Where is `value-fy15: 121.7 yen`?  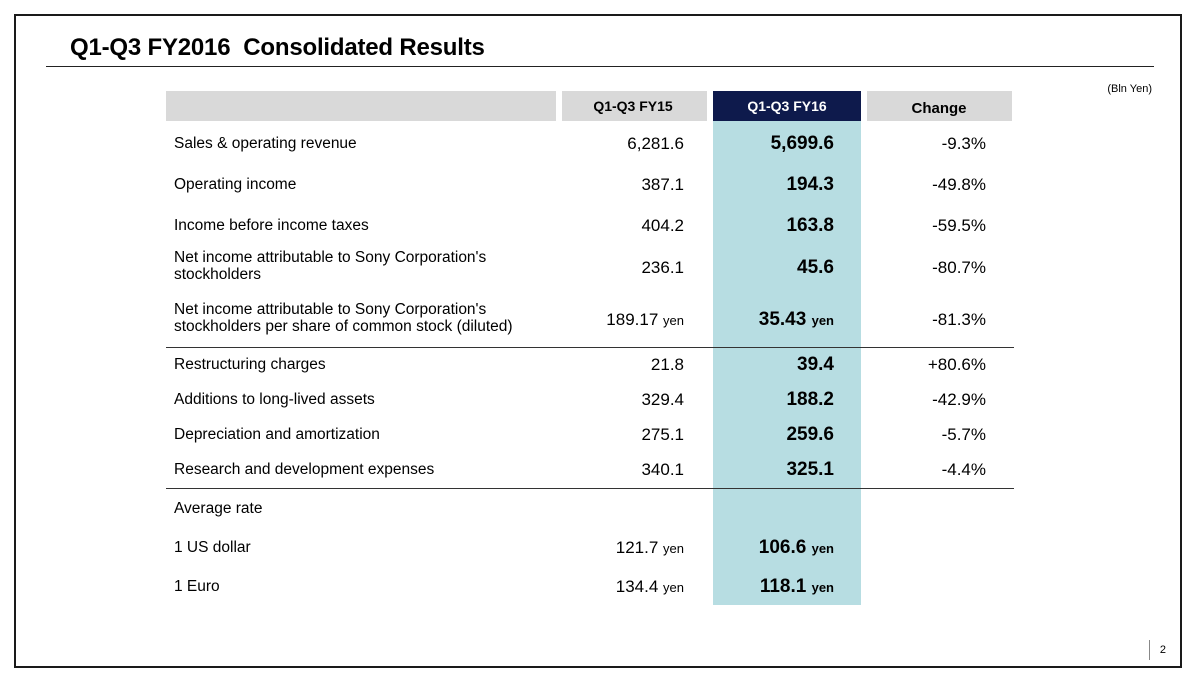 value-fy15: 121.7 yen is located at coordinates (650, 548).